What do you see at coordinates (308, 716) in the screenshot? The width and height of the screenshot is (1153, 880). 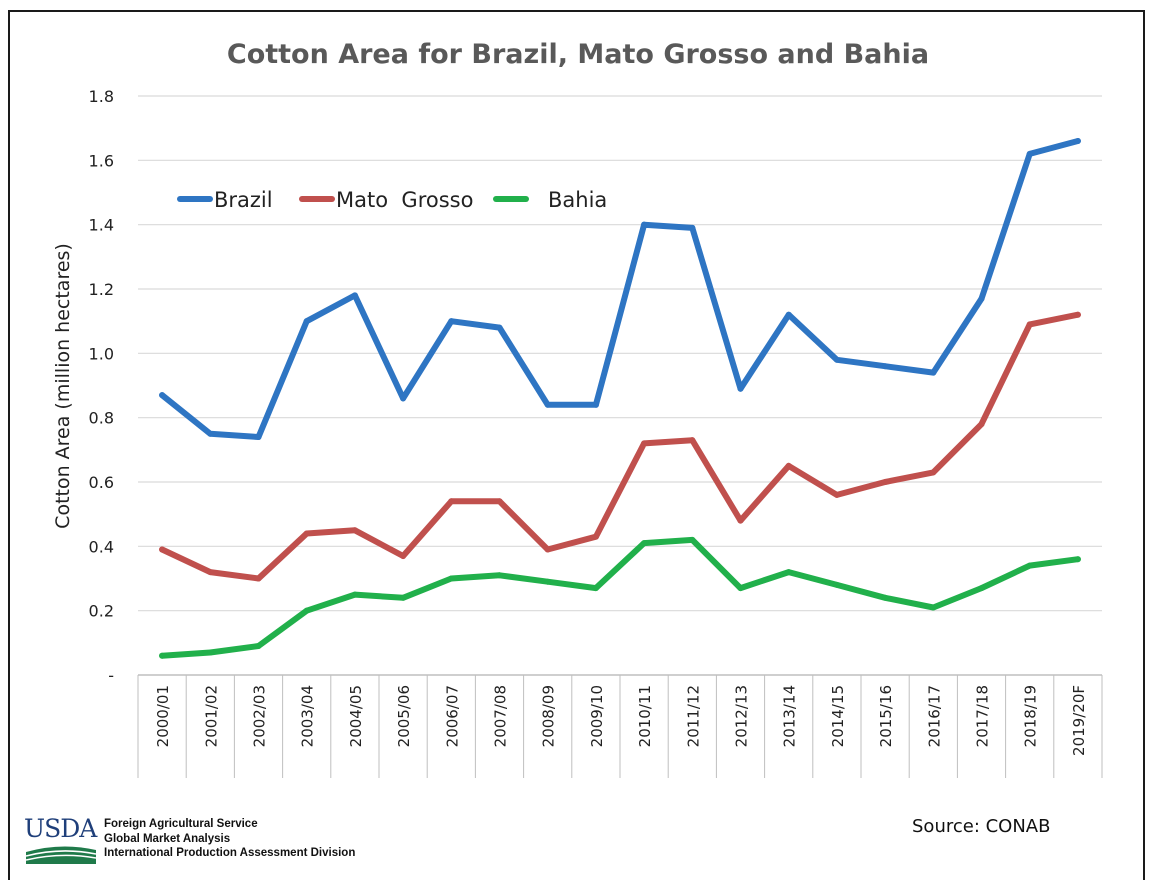 I see `x-tick-label: 2003/04` at bounding box center [308, 716].